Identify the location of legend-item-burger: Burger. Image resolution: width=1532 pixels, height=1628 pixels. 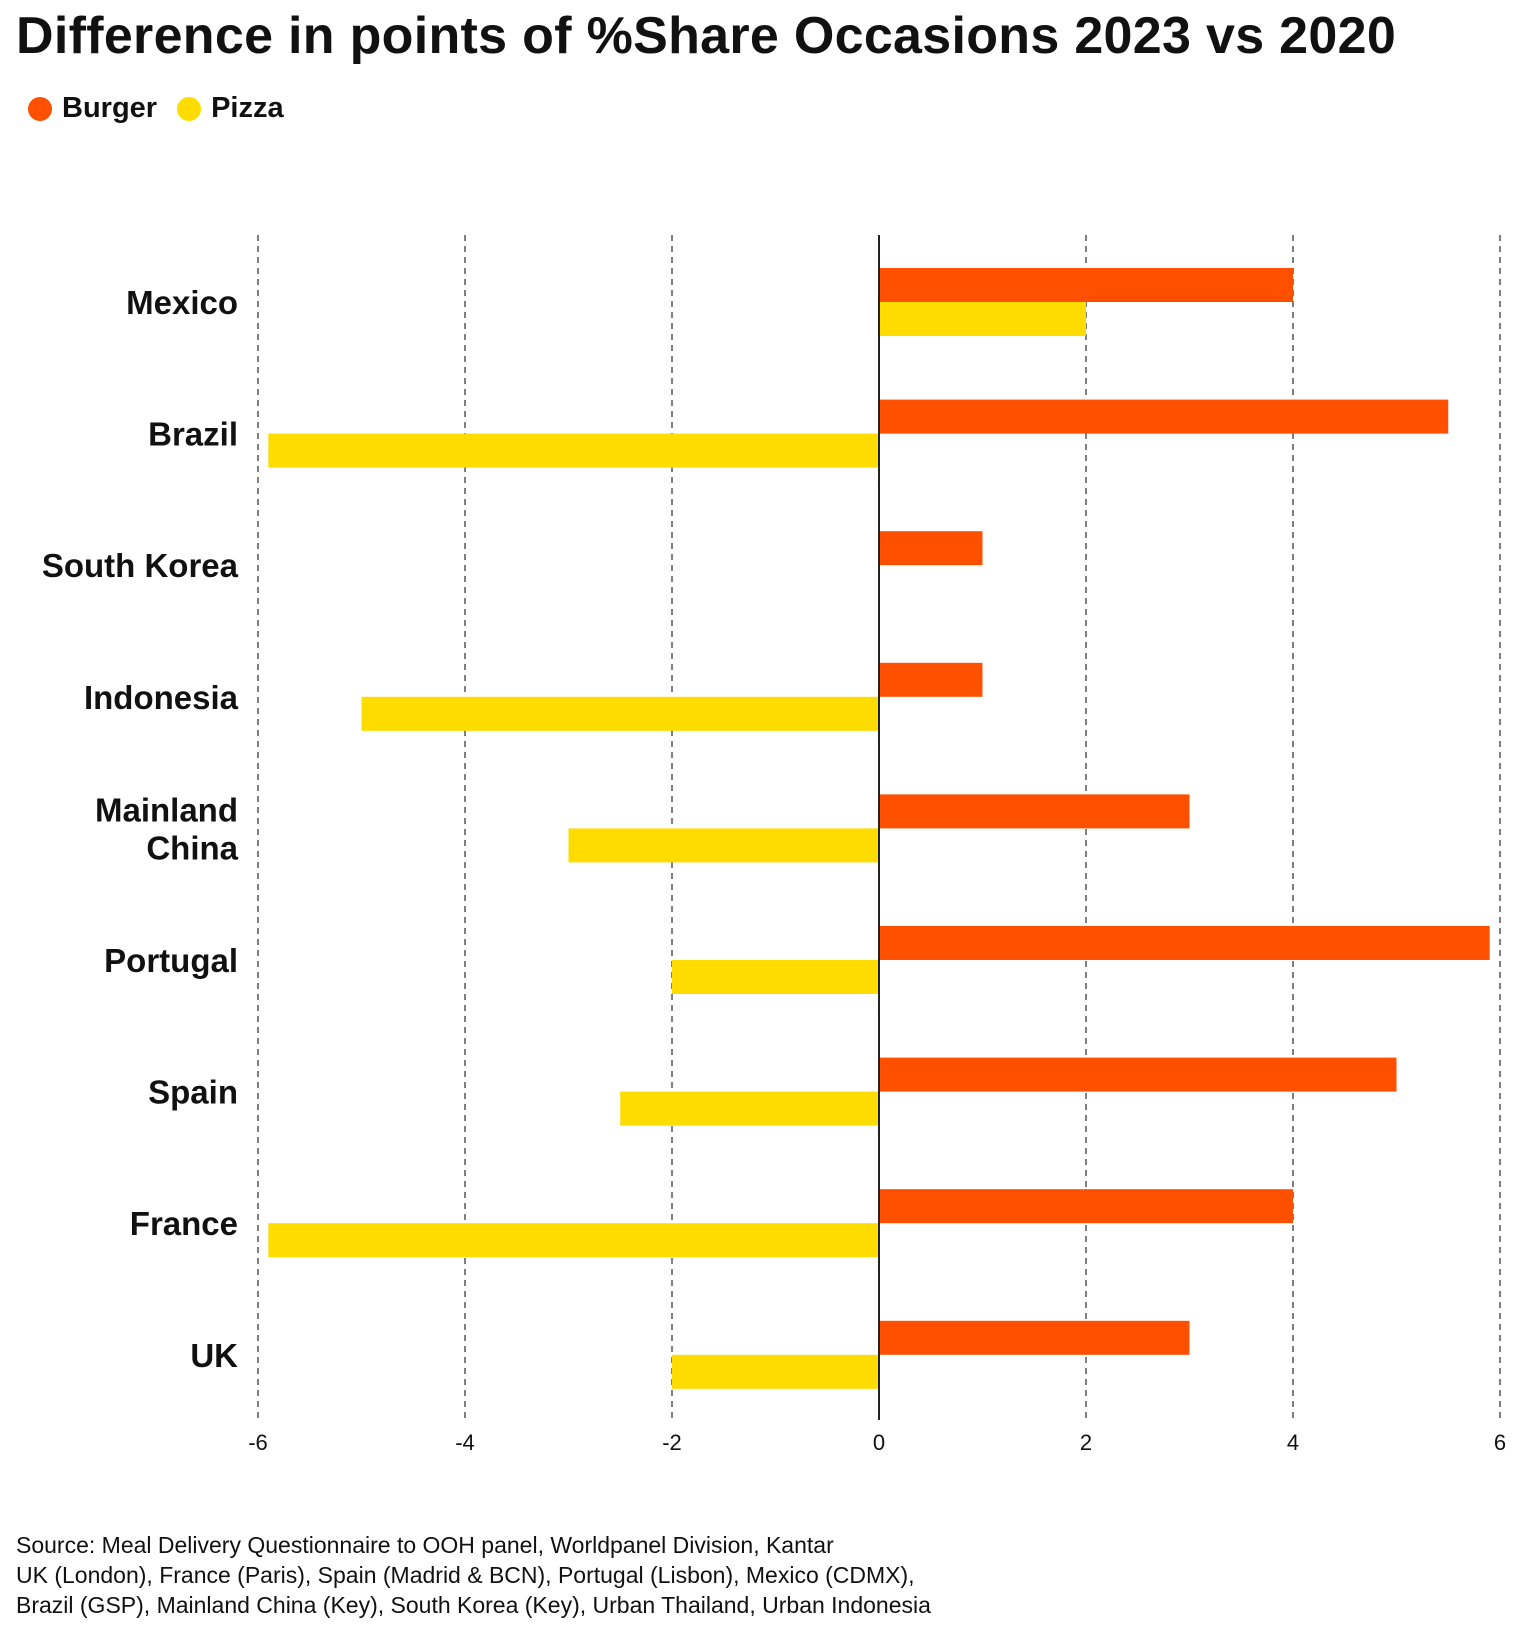
(92, 108).